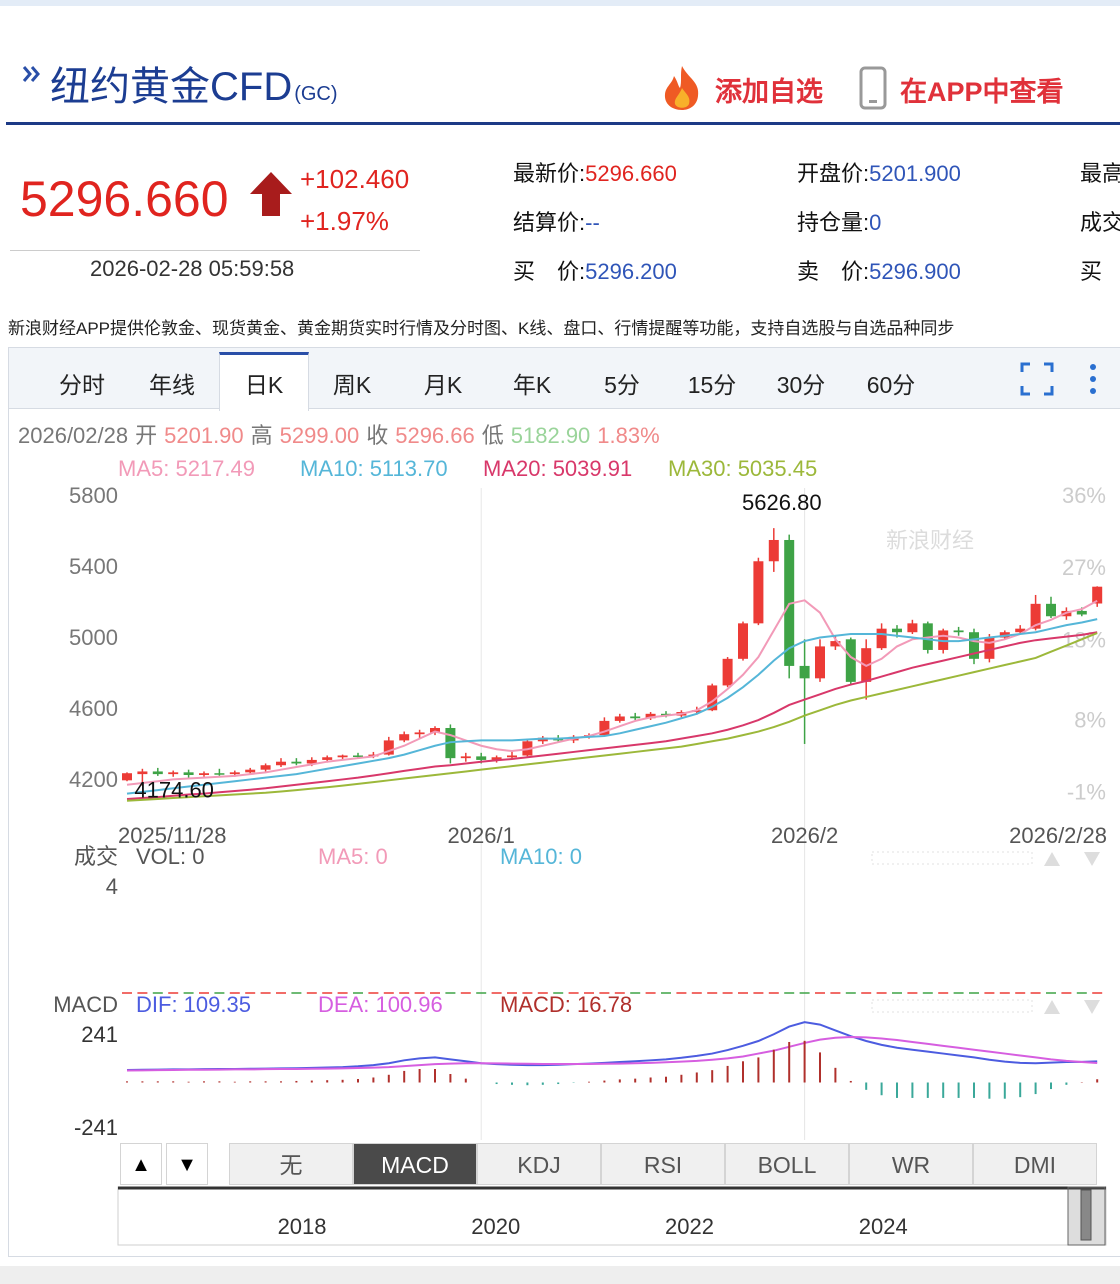 Image resolution: width=1120 pixels, height=1284 pixels. I want to click on period-tab: 月K, so click(443, 385).